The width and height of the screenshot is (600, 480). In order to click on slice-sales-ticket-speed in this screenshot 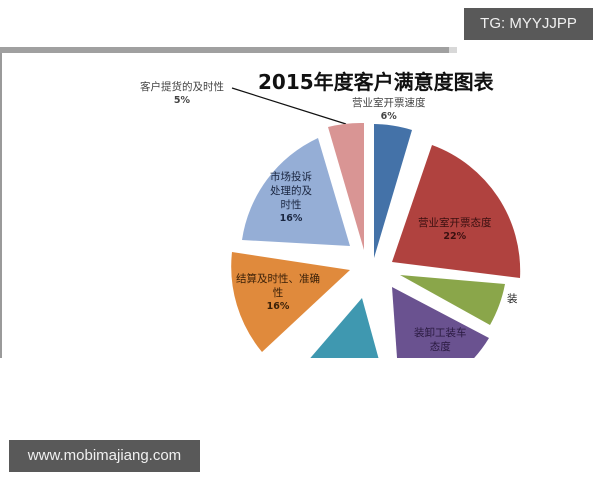, I will do `click(393, 191)`.